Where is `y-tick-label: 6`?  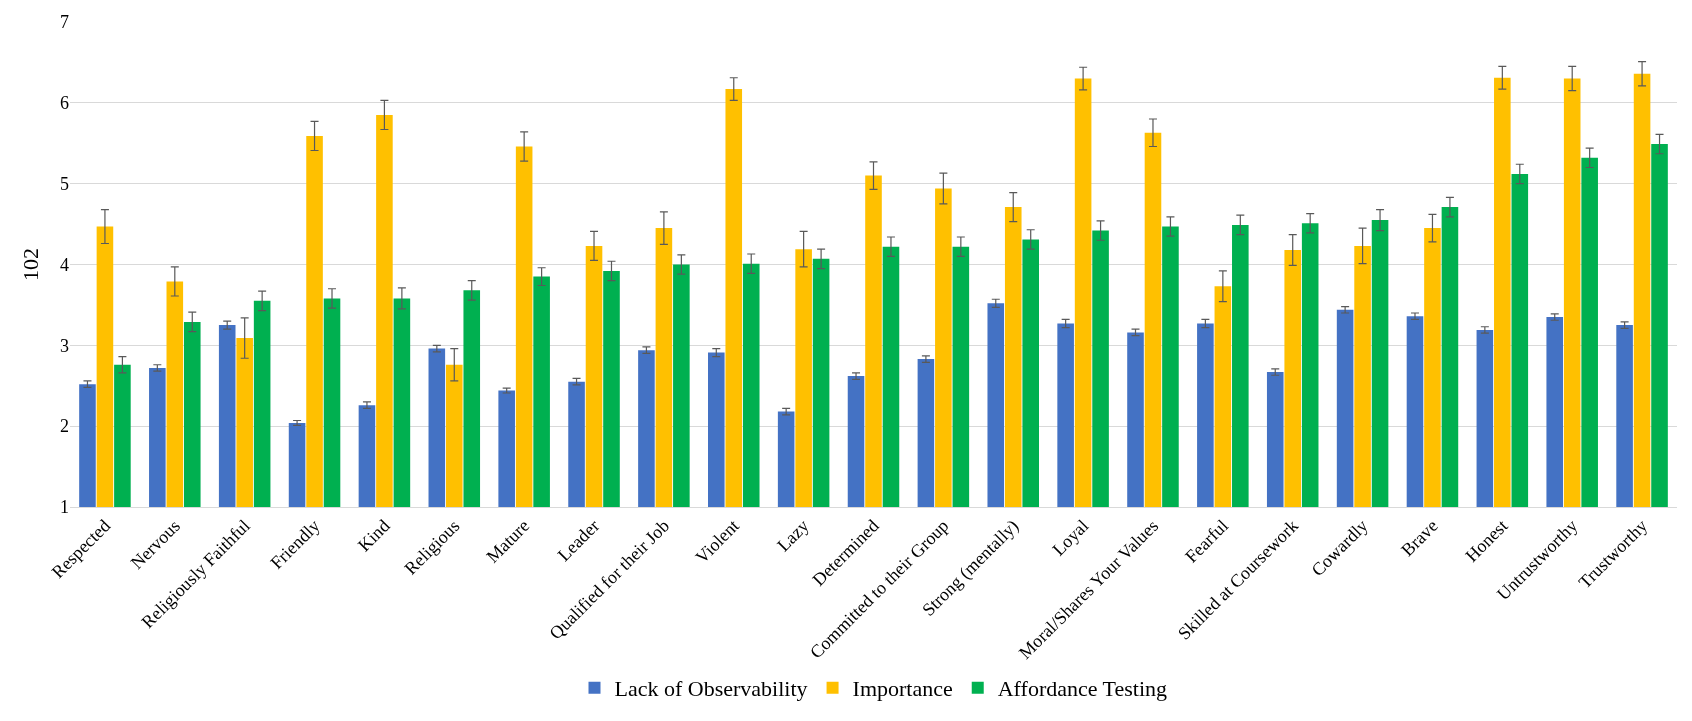 y-tick-label: 6 is located at coordinates (64, 103).